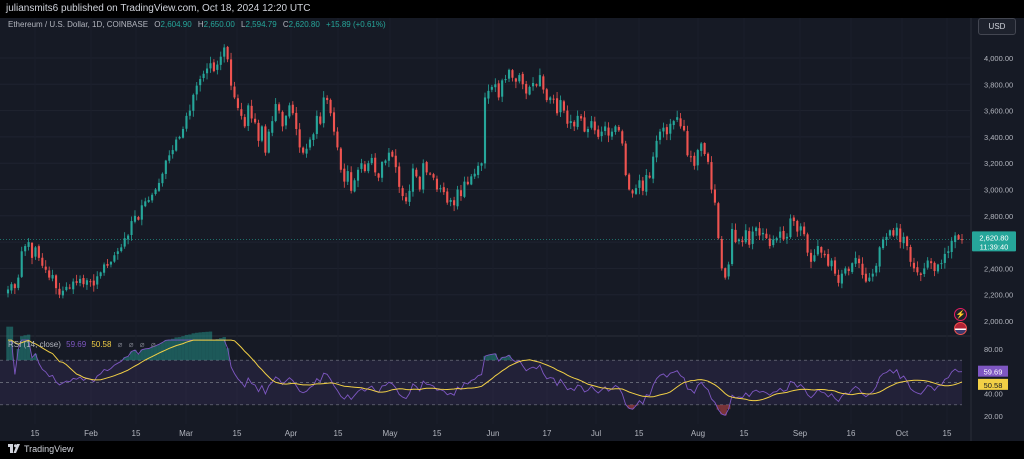 The image size is (1024, 459). I want to click on price-tick-label: 2,000.00, so click(998, 321).